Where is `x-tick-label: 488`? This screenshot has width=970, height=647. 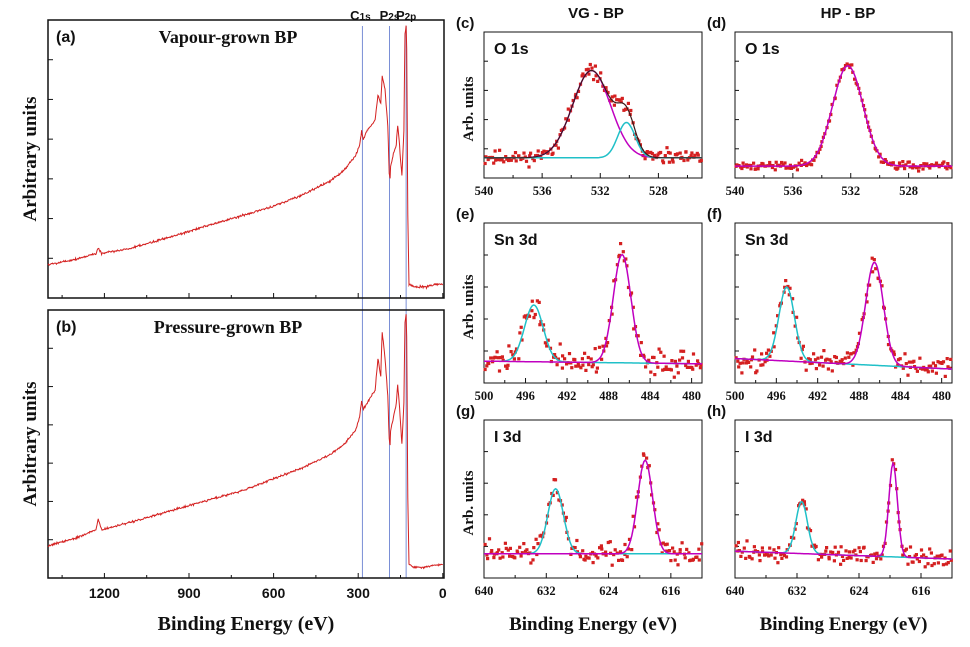 x-tick-label: 488 is located at coordinates (859, 396).